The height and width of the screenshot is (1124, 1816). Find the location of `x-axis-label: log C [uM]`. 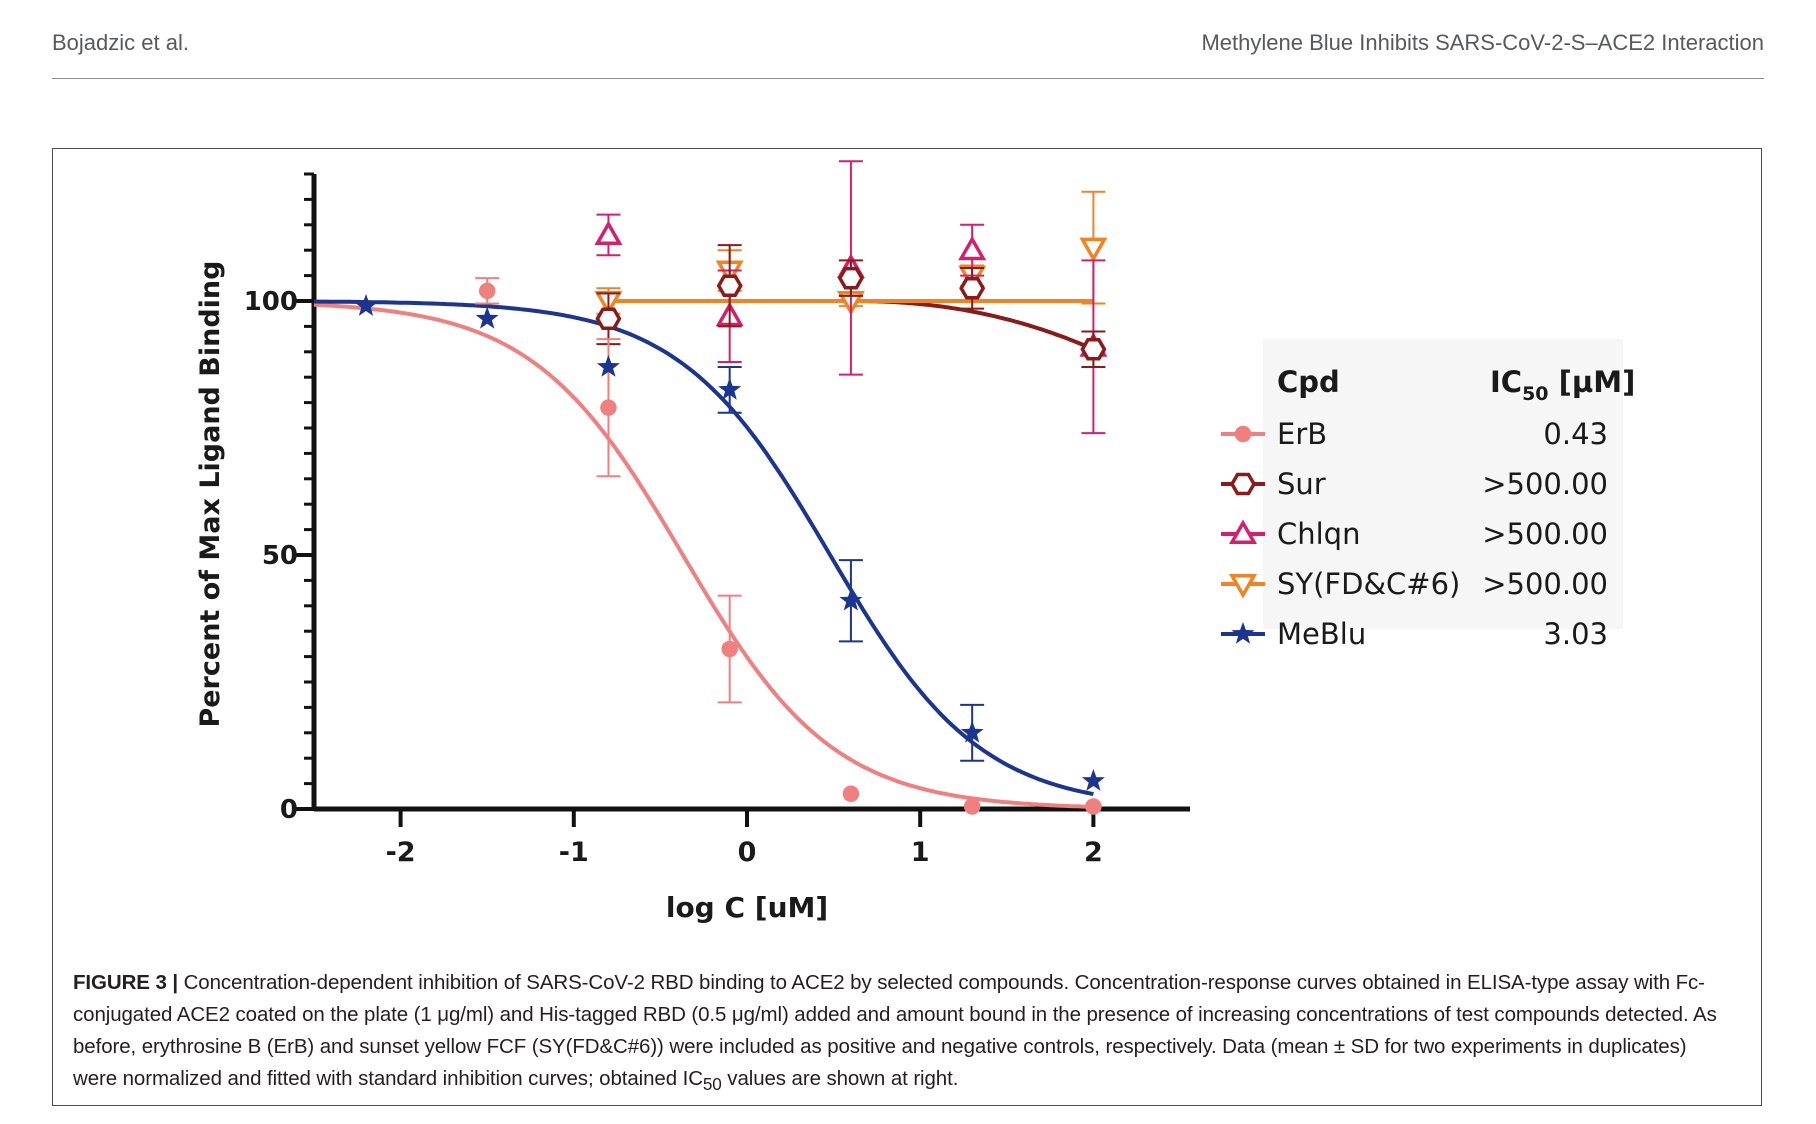

x-axis-label: log C [uM] is located at coordinates (747, 907).